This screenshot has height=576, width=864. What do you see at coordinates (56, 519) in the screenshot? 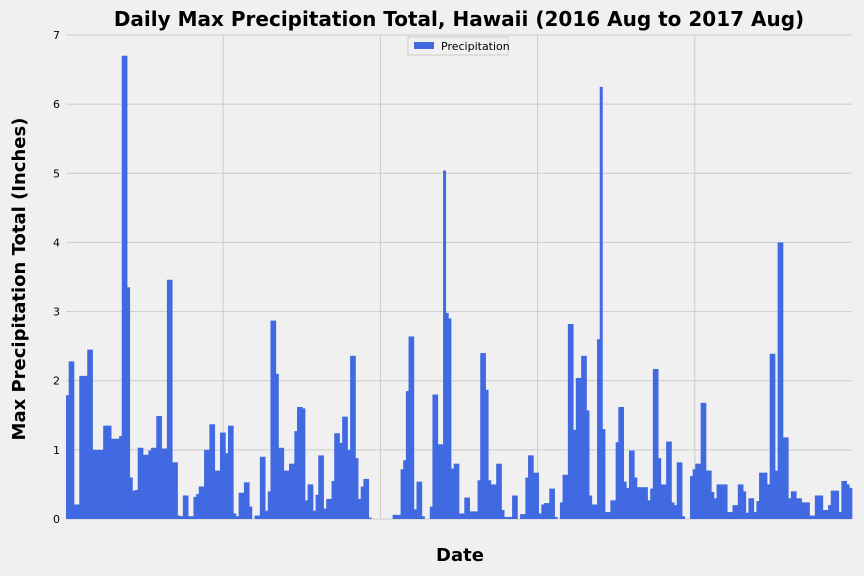
I see `y-tick-label: 0` at bounding box center [56, 519].